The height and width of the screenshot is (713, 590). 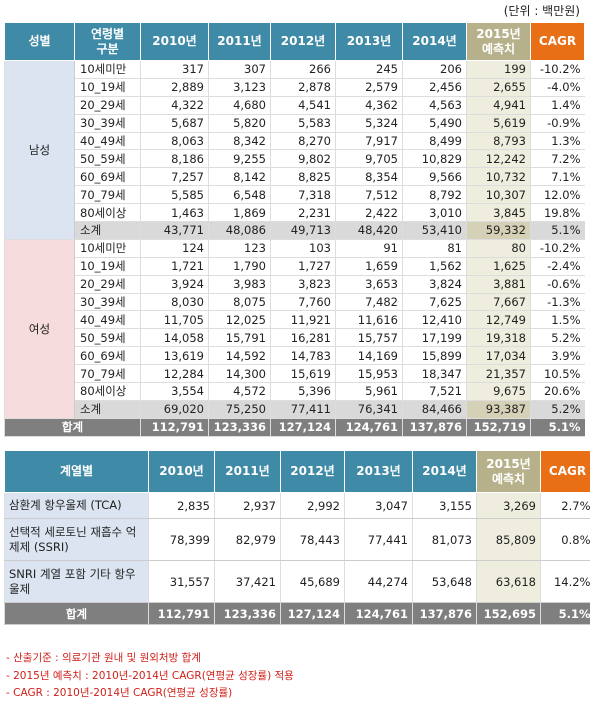 What do you see at coordinates (498, 87) in the screenshot?
I see `value-cell: 2,655` at bounding box center [498, 87].